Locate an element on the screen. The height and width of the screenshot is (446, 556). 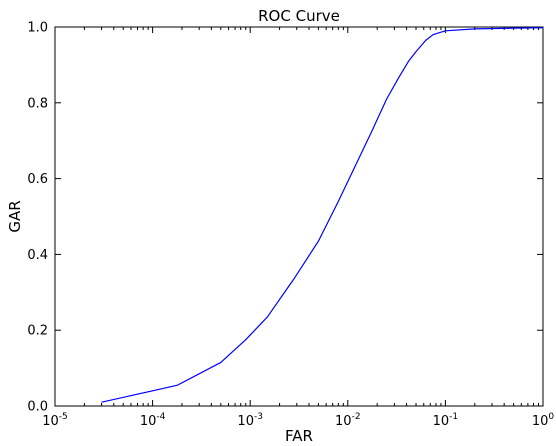
y-axis-label: GAR is located at coordinates (15, 216).